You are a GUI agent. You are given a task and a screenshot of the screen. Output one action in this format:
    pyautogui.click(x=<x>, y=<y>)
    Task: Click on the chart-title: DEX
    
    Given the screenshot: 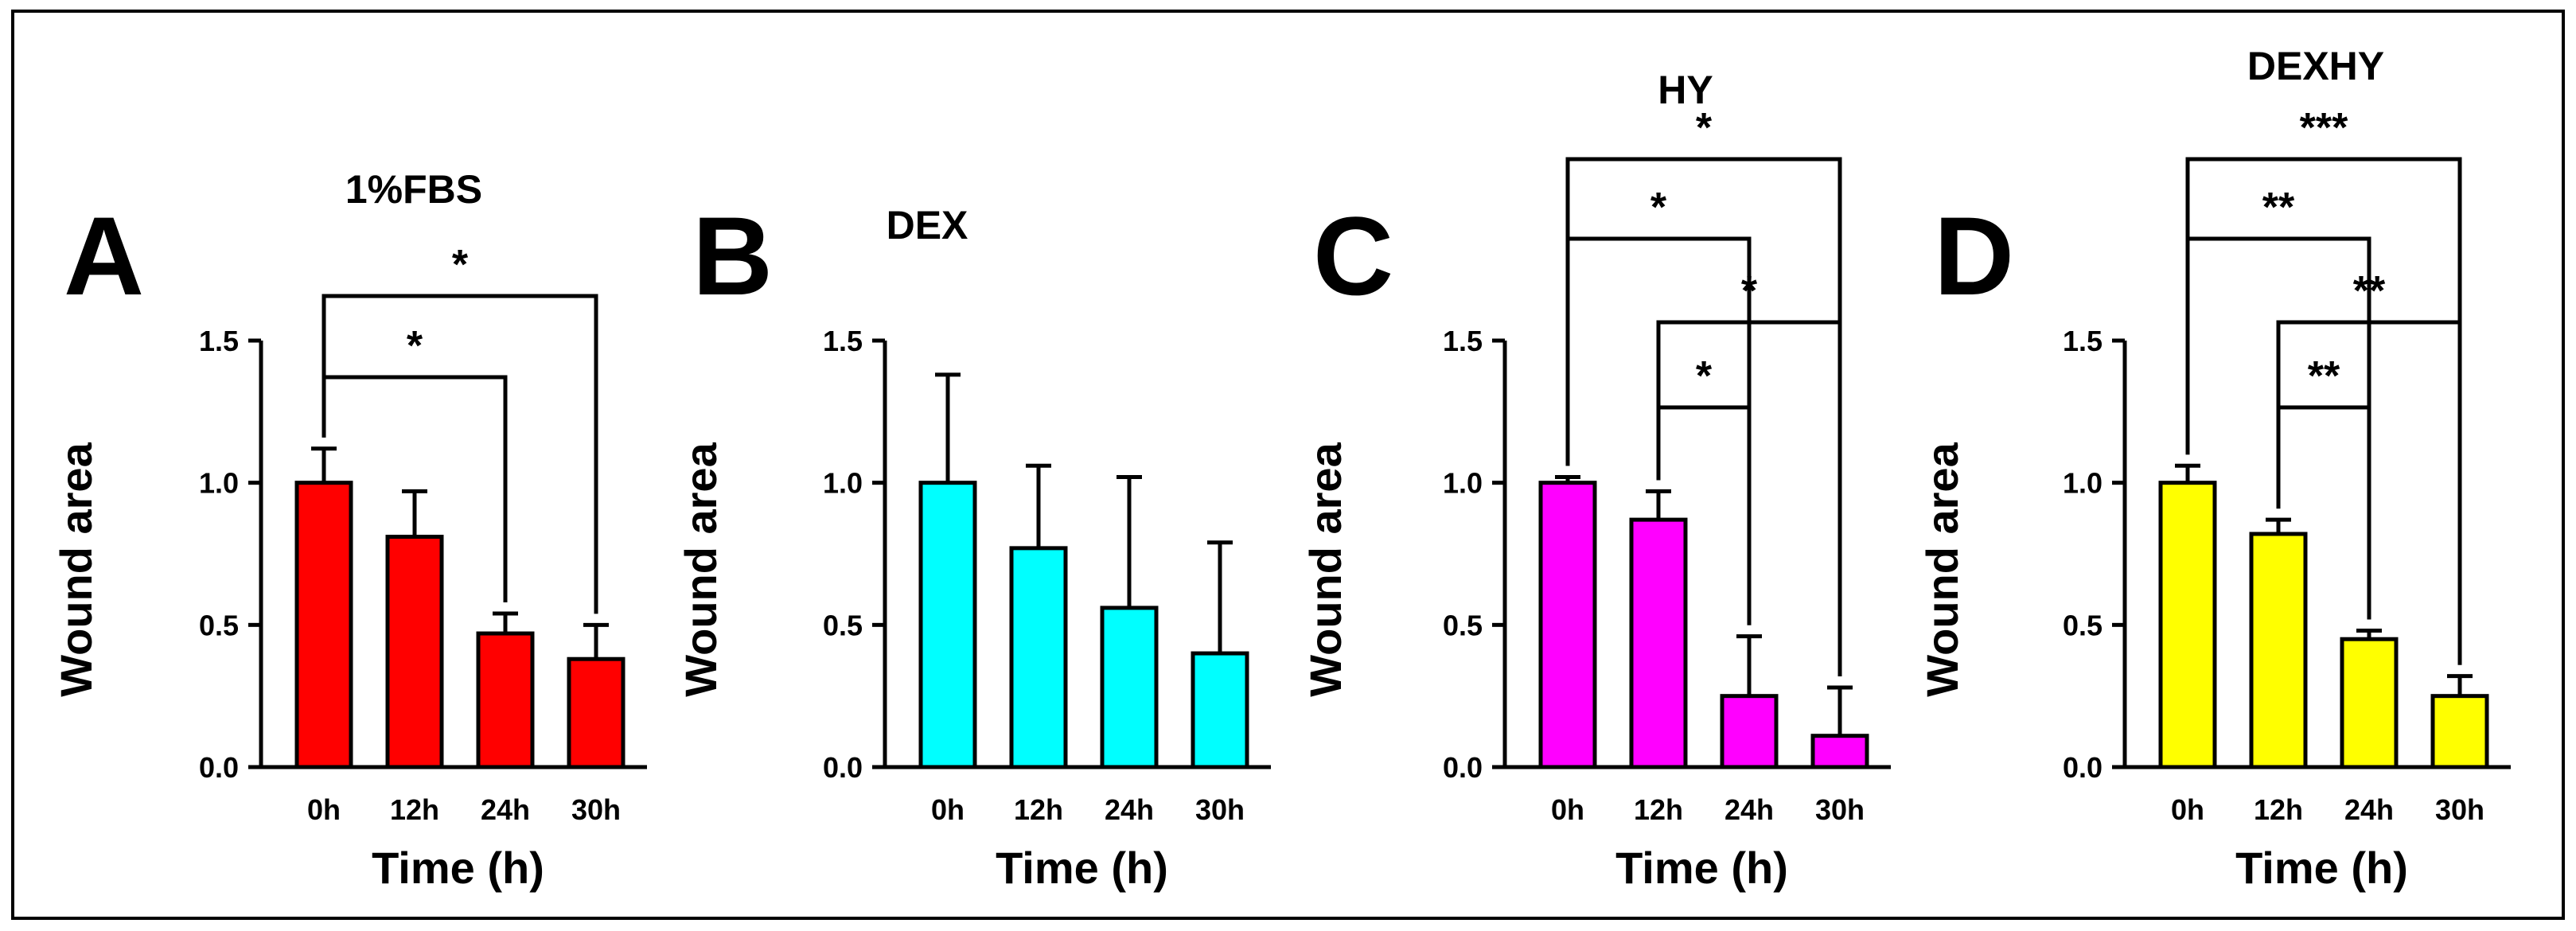 What is the action you would take?
    pyautogui.click(x=927, y=225)
    